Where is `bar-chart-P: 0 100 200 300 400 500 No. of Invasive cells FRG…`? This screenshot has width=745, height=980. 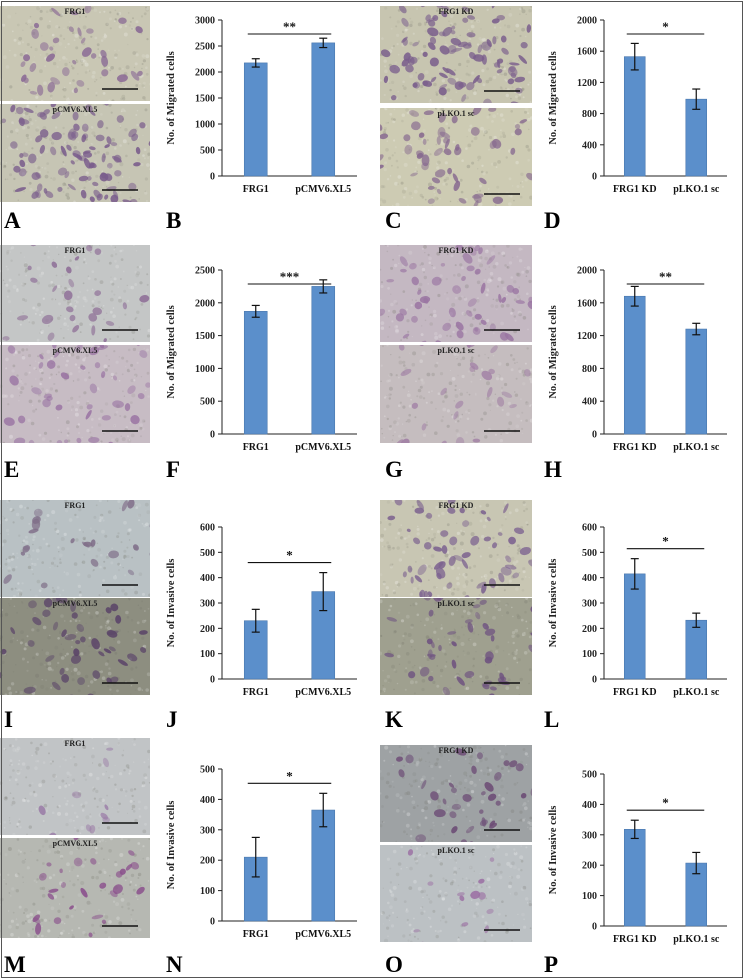
bar-chart-P: 0 100 200 300 400 500 No. of Invasive cells FRG… is located at coordinates (638, 860).